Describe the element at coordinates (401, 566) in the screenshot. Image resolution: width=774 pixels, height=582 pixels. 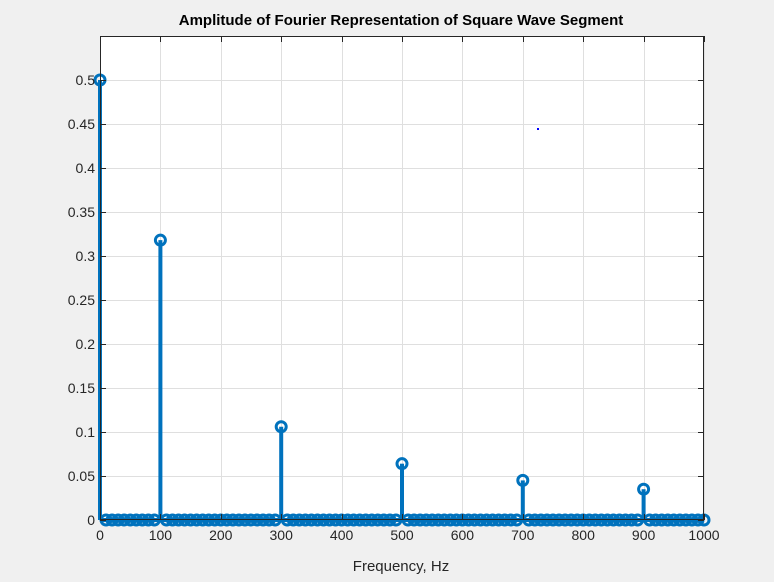
I see `x-axis-label: Frequency, Hz` at that location.